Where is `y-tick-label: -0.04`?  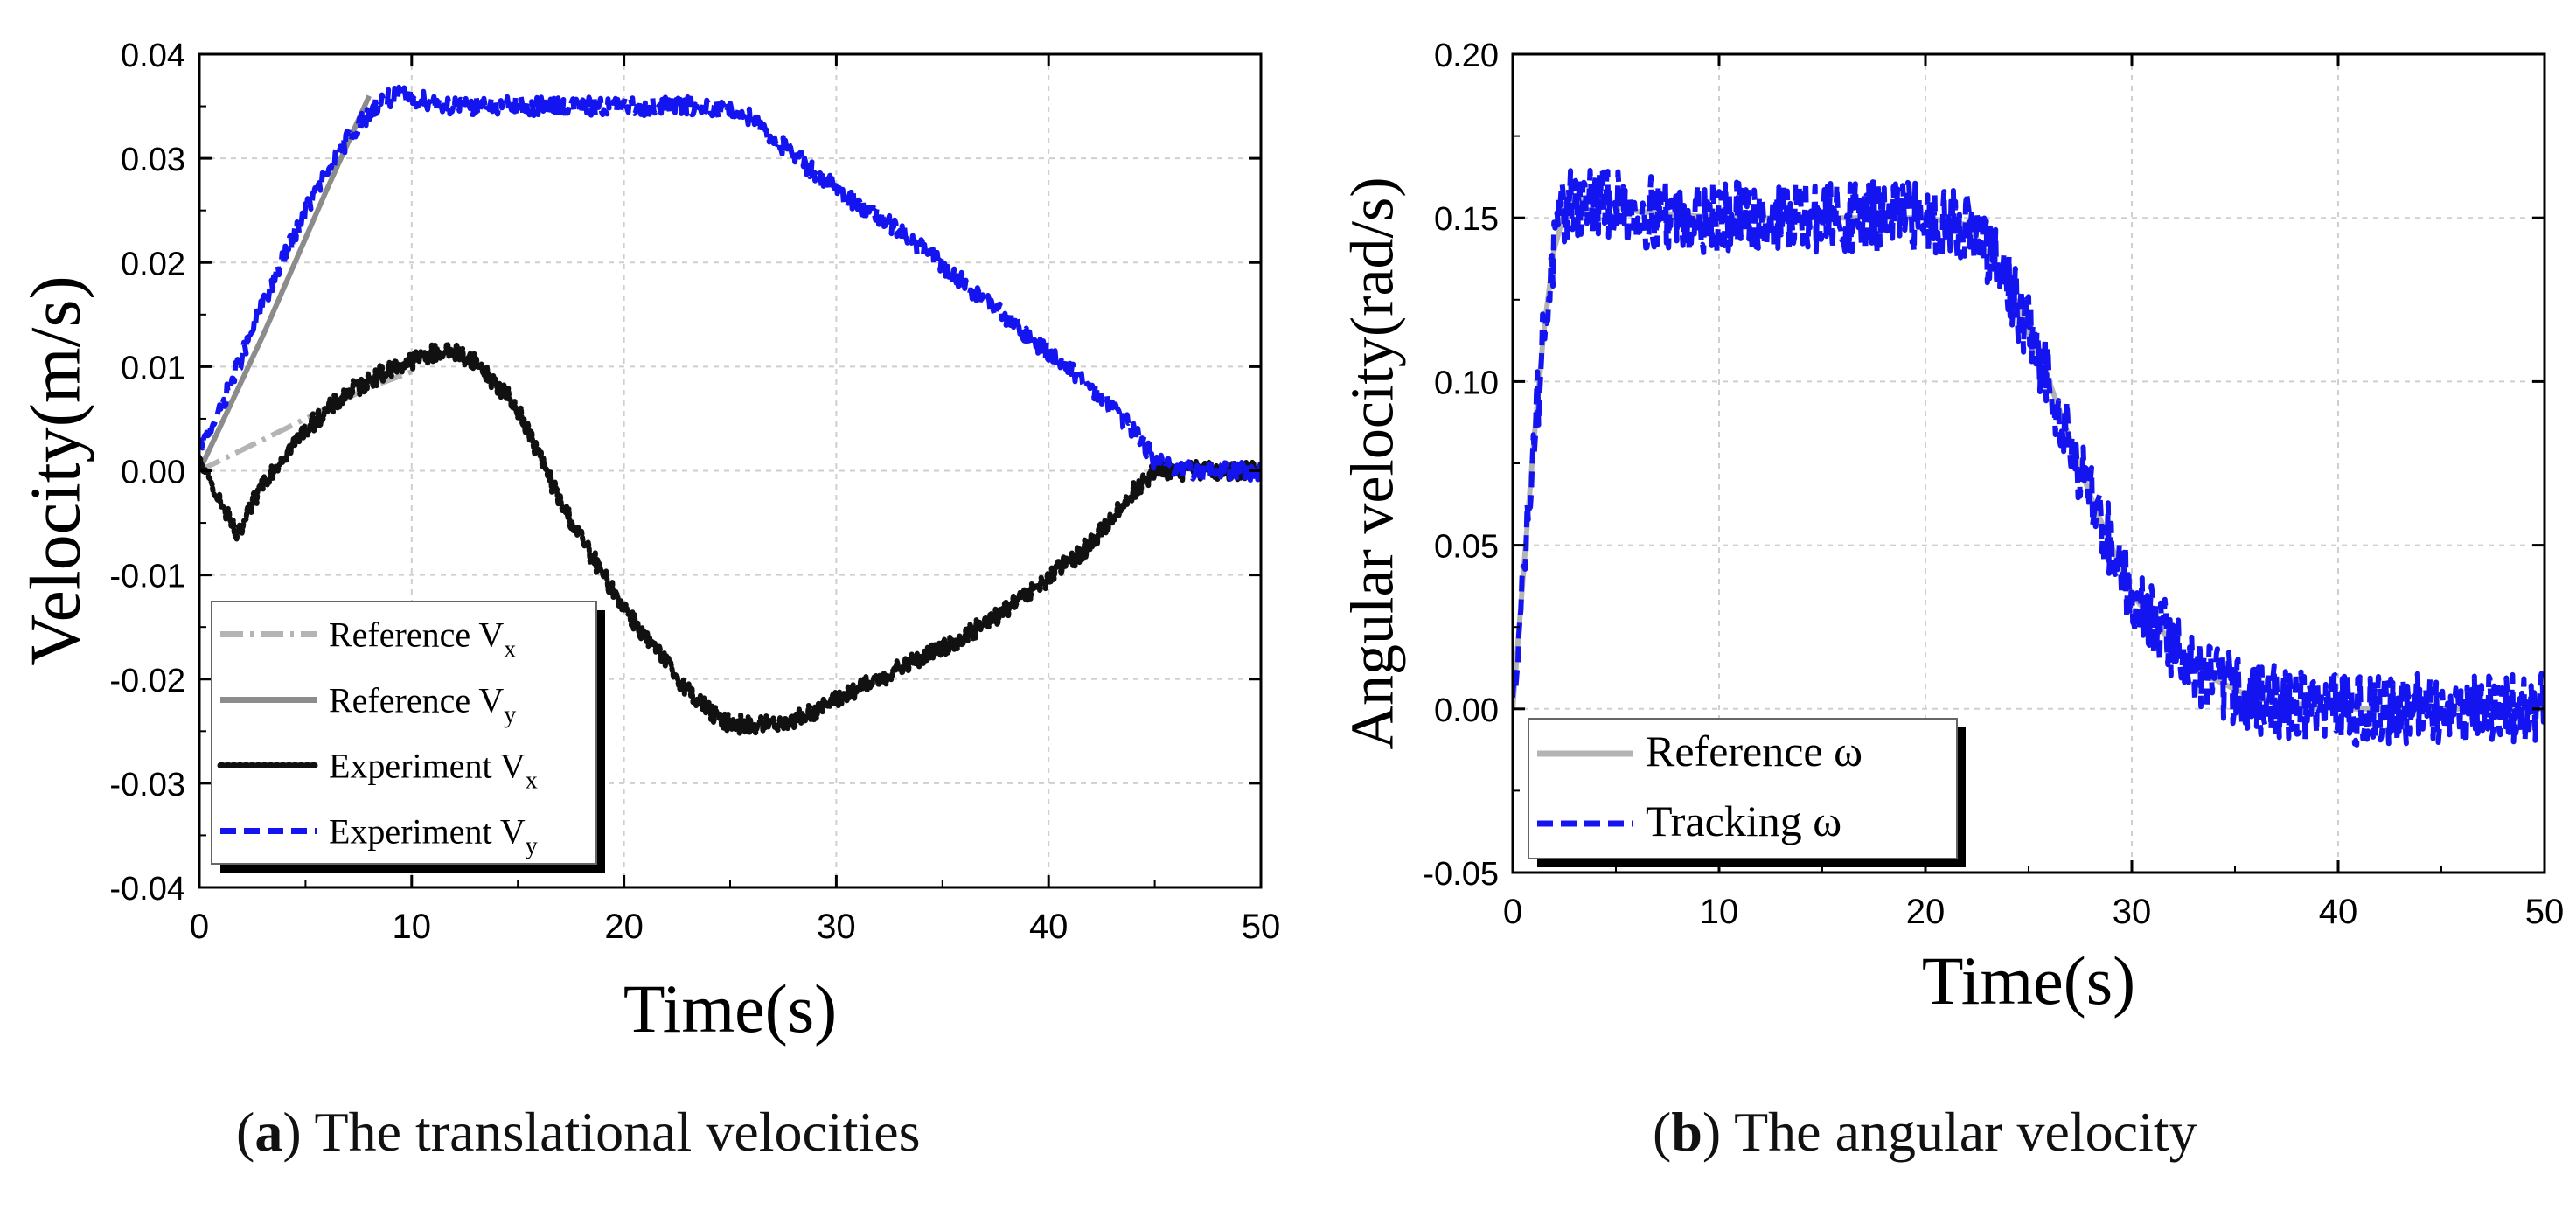 y-tick-label: -0.04 is located at coordinates (147, 889).